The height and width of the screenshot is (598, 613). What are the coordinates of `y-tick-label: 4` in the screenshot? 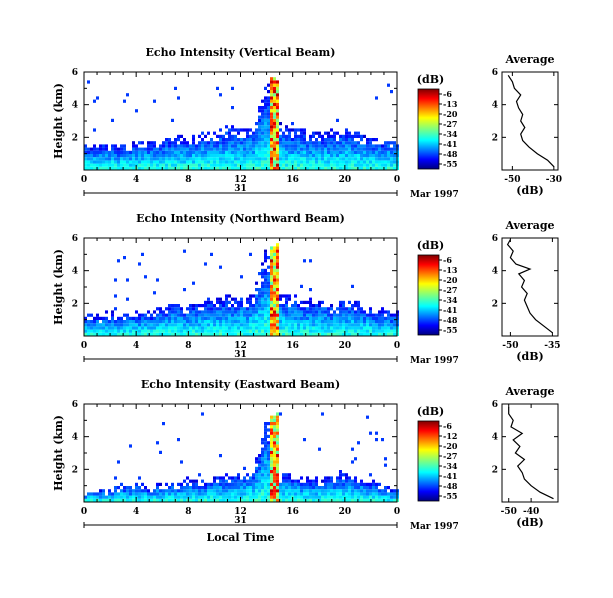 It's located at (75, 106).